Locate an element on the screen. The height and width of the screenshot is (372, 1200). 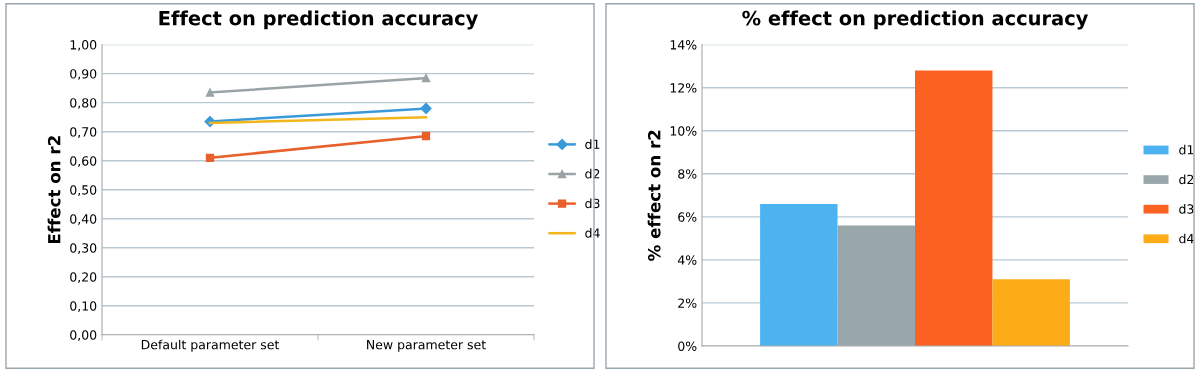
y-tick-label: 0,60 is located at coordinates (83, 161).